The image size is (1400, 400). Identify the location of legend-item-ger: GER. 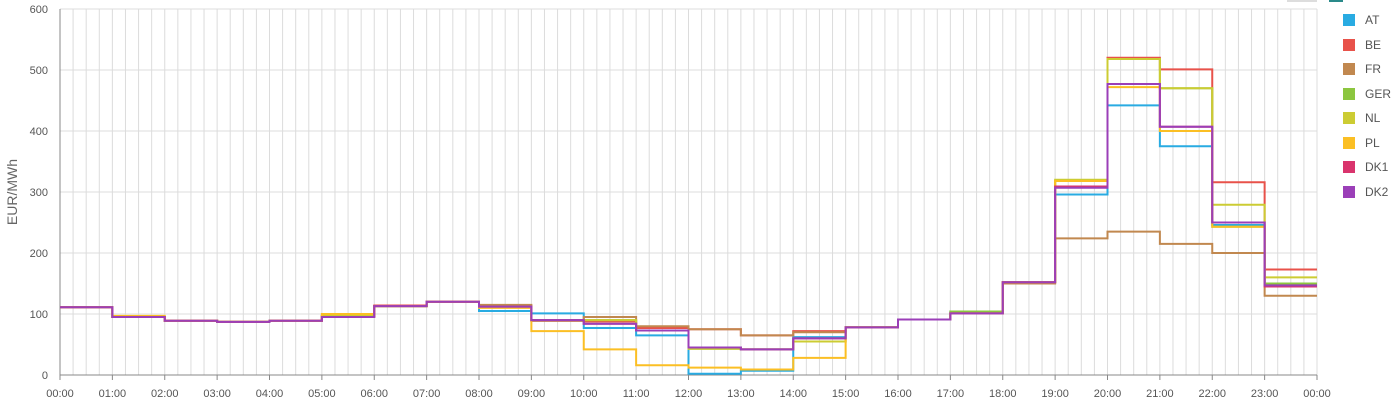
(1371, 94).